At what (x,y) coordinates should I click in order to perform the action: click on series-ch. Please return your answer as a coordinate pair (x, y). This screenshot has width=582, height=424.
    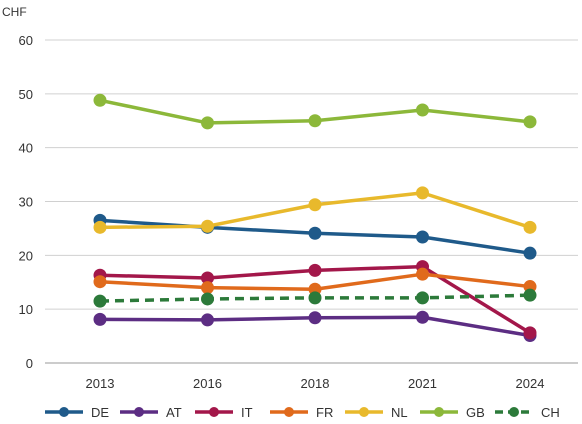
    Looking at the image, I should click on (315, 298).